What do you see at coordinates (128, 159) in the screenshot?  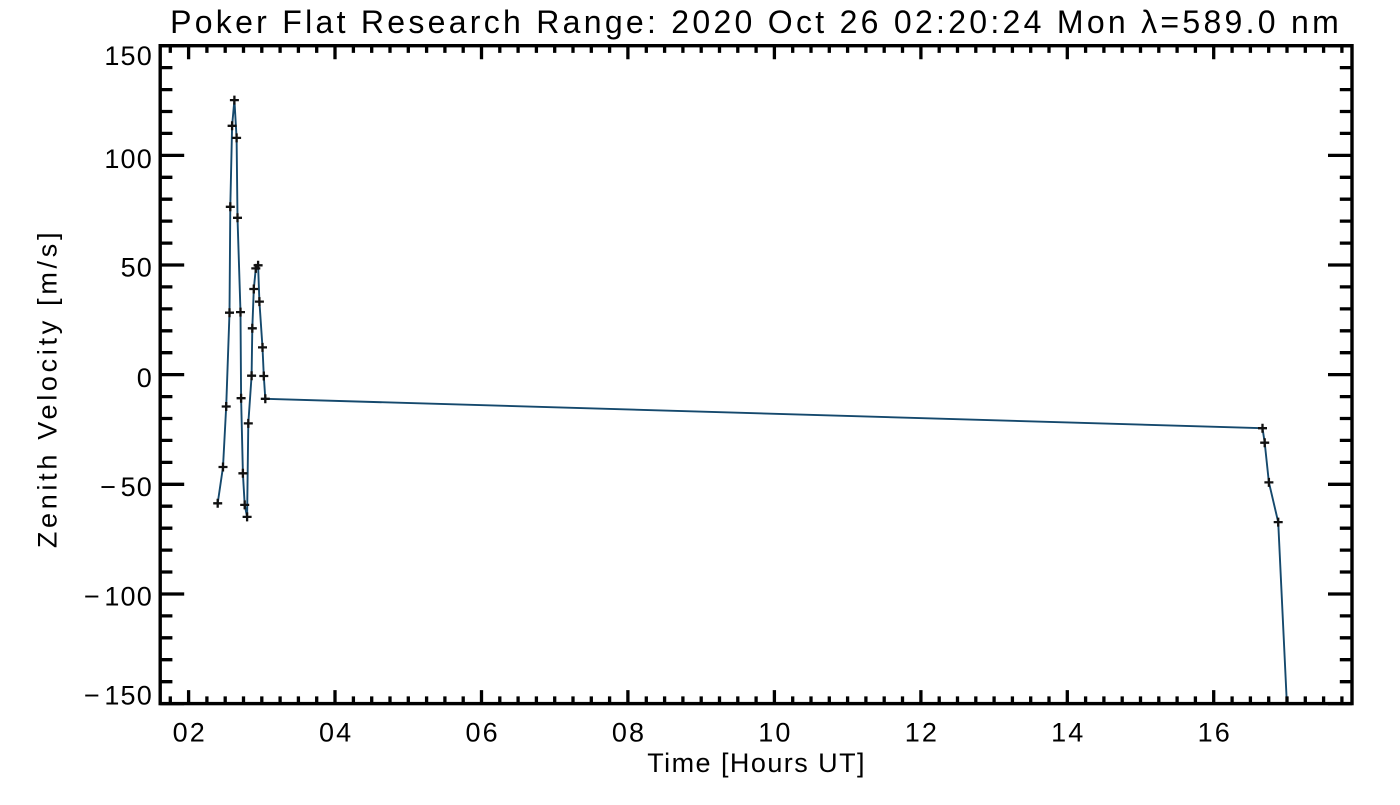 I see `svg-text: 100` at bounding box center [128, 159].